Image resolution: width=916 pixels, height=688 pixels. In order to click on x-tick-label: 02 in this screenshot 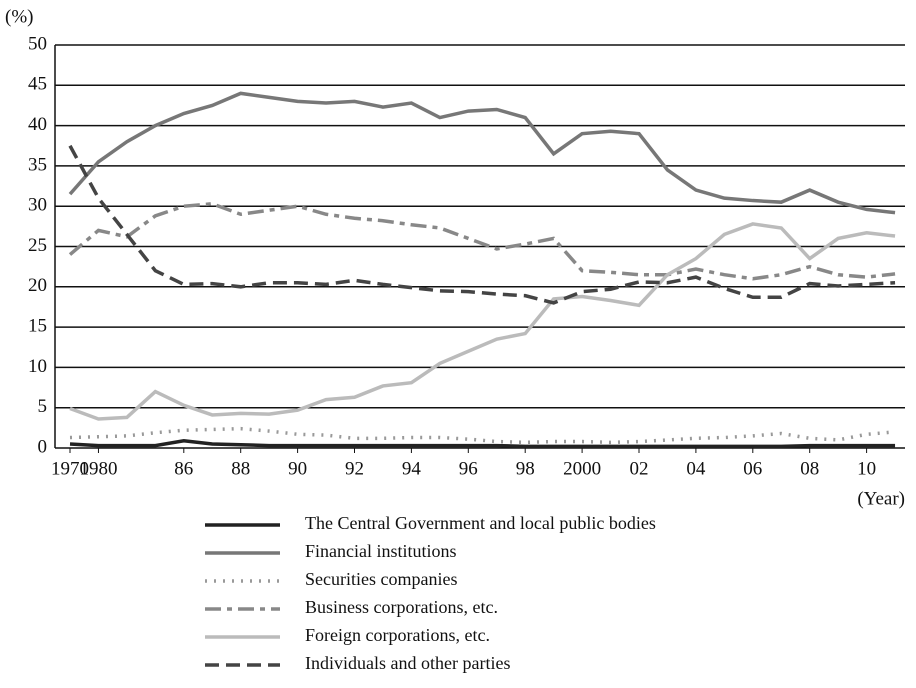, I will do `click(639, 468)`.